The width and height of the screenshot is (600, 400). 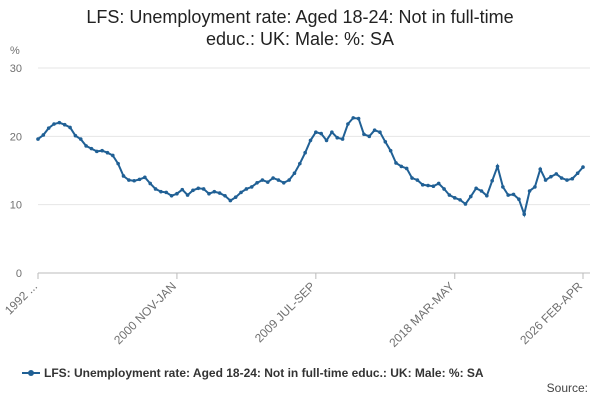 I want to click on y-tick-label: 10, so click(x=16, y=206).